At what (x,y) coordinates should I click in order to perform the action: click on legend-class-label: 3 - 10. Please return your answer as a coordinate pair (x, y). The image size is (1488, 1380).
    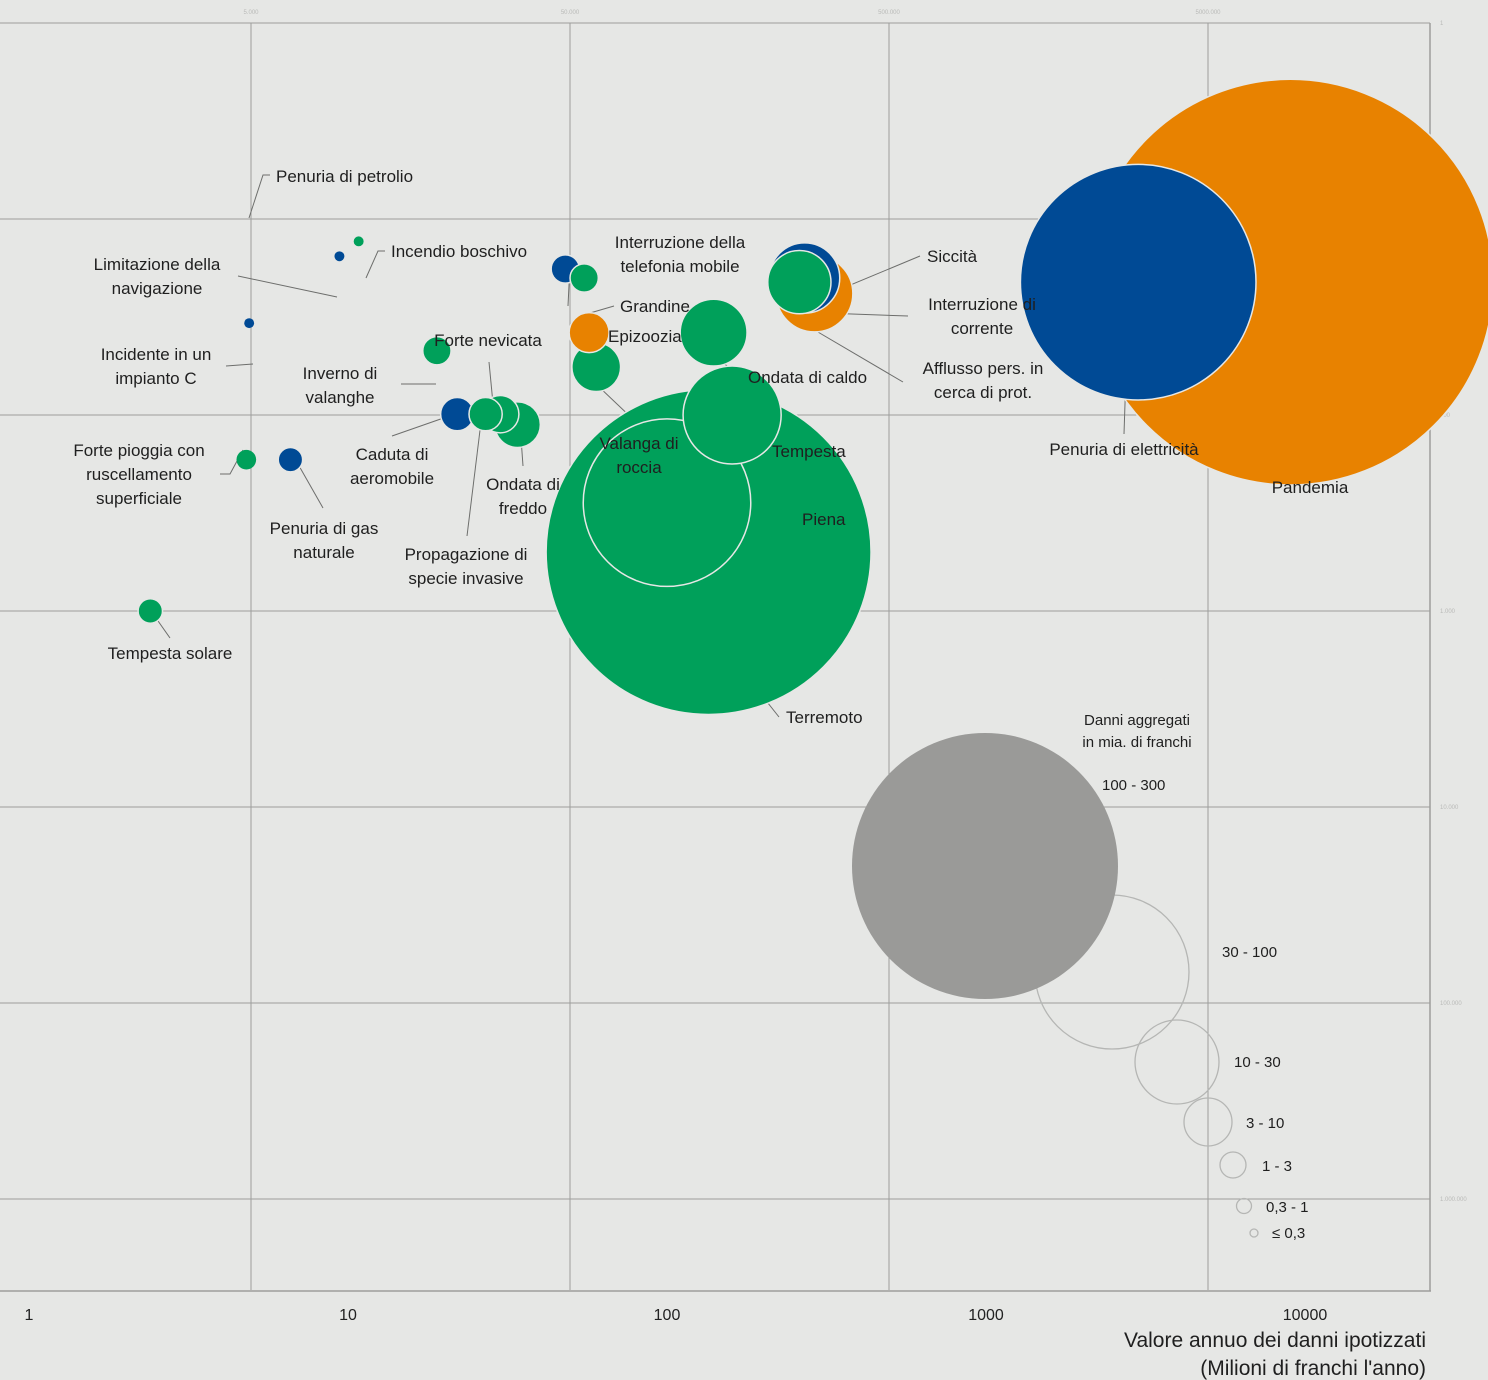
    Looking at the image, I should click on (1265, 1123).